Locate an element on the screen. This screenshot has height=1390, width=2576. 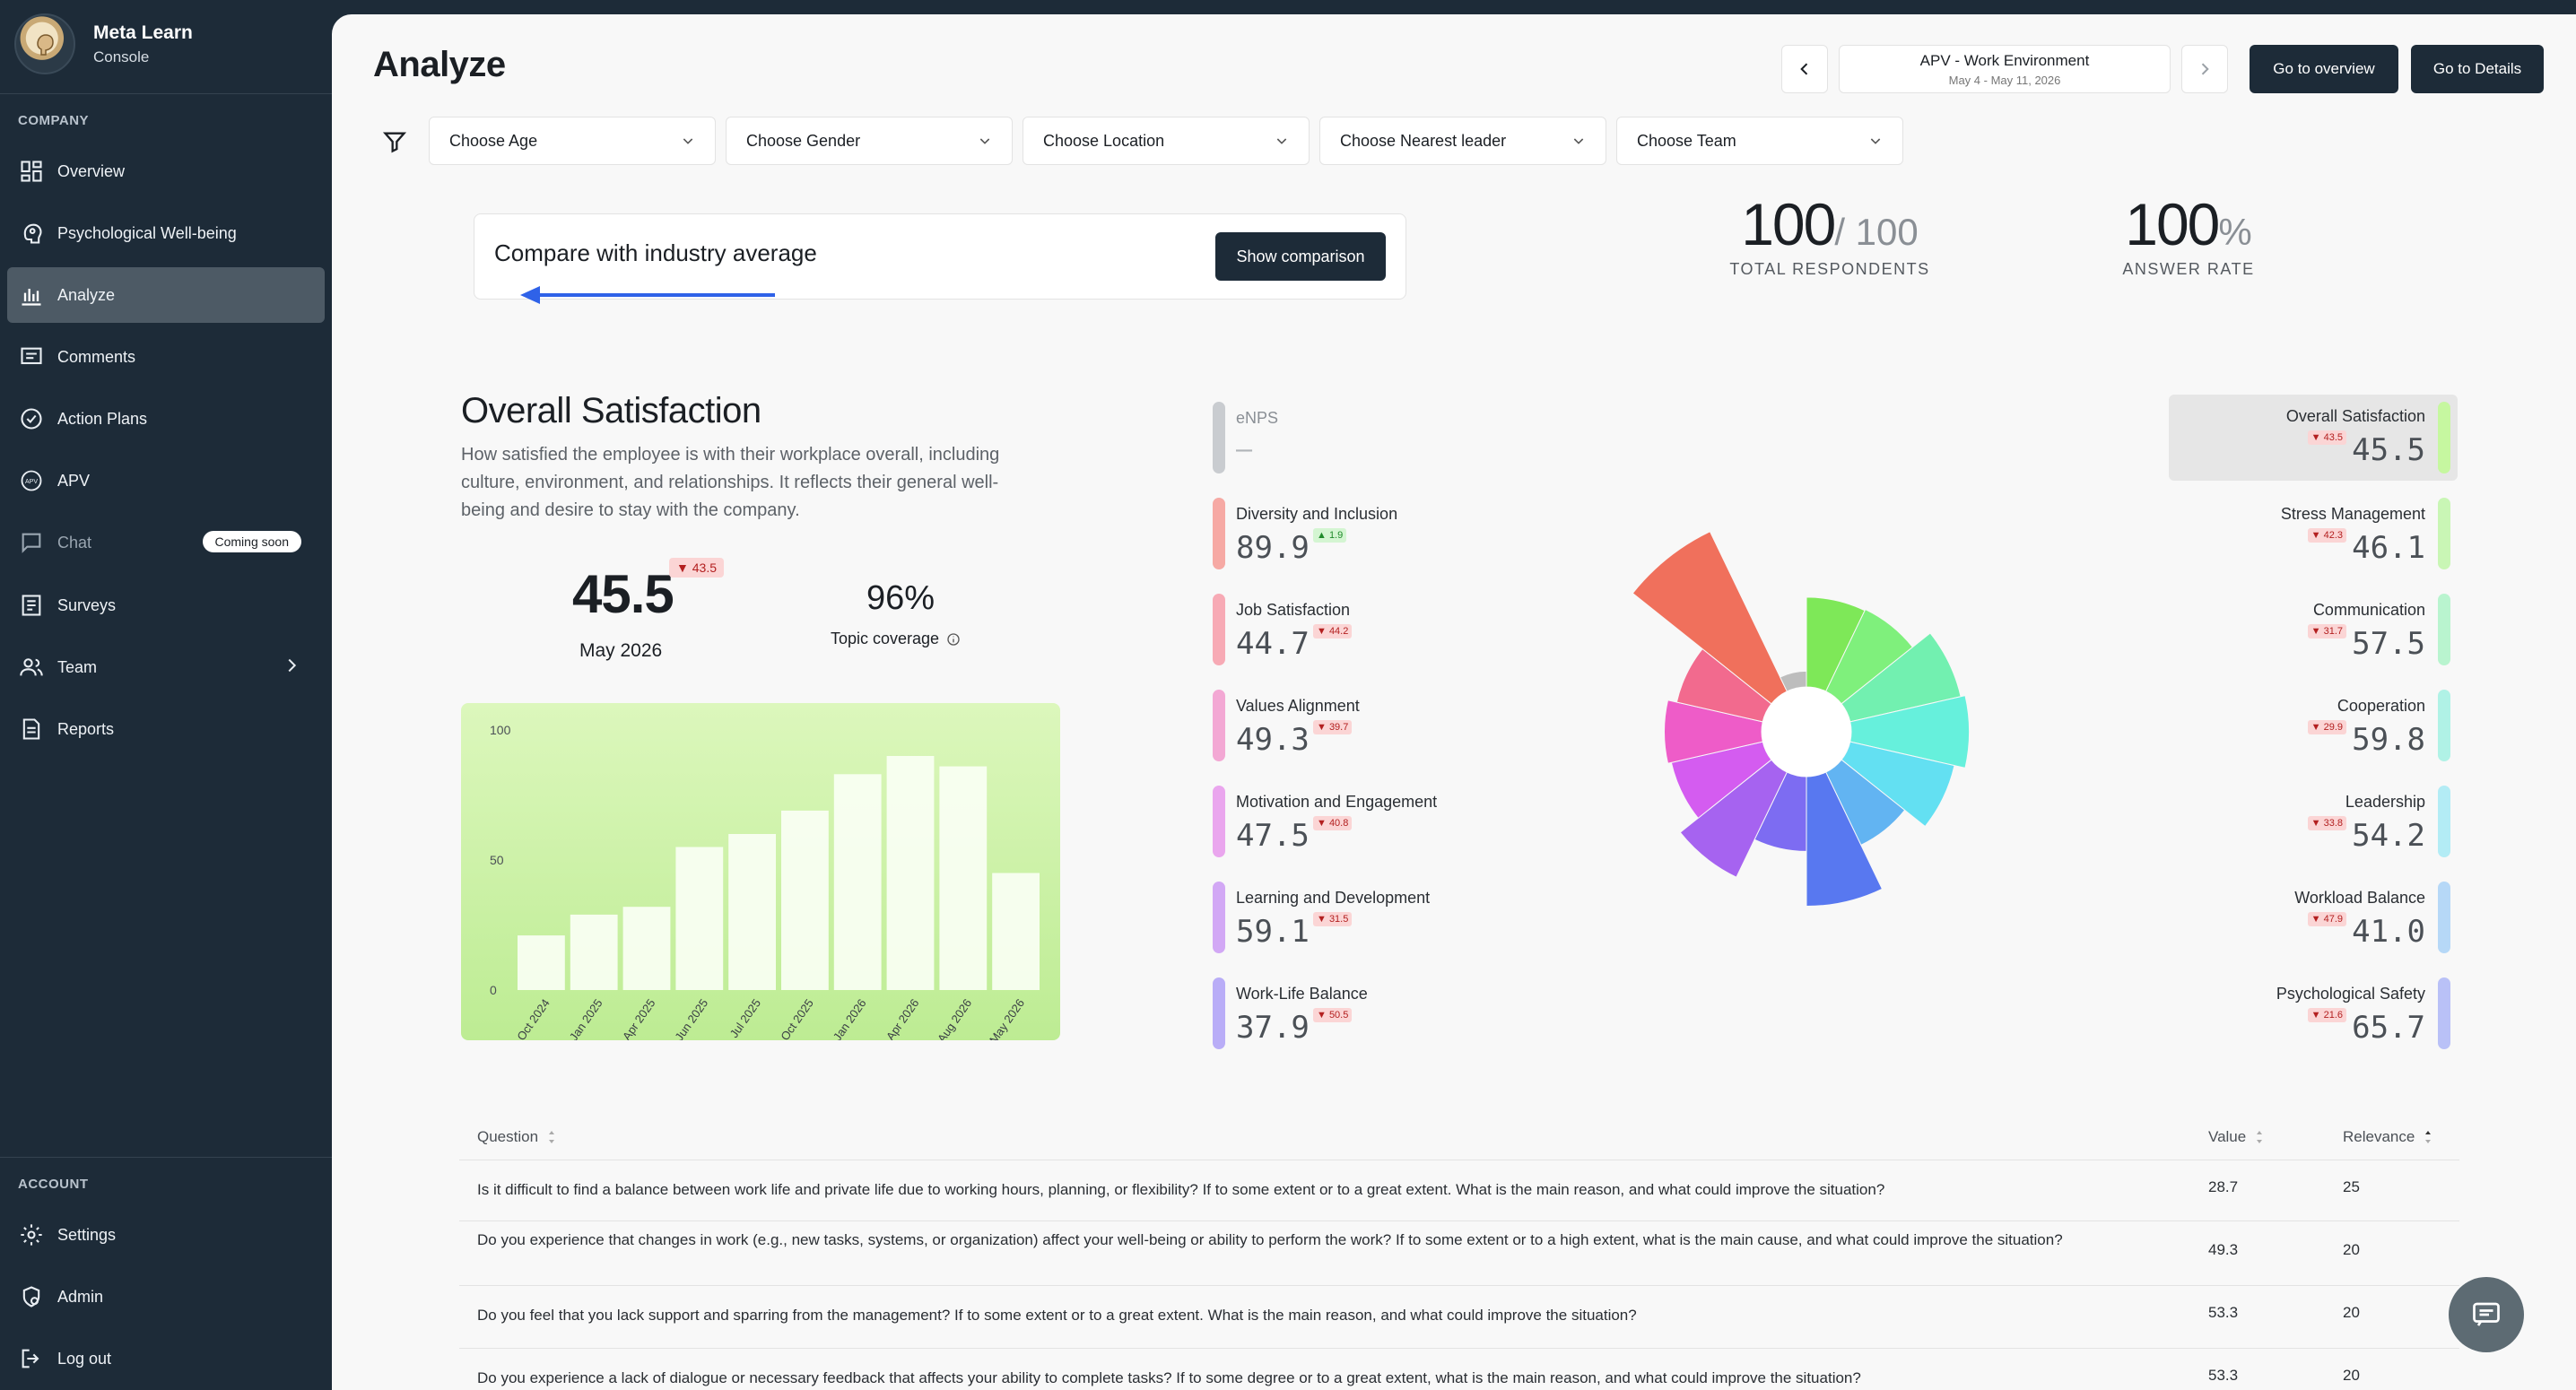
sidebar-item-surveys: Surveys is located at coordinates (166, 605).